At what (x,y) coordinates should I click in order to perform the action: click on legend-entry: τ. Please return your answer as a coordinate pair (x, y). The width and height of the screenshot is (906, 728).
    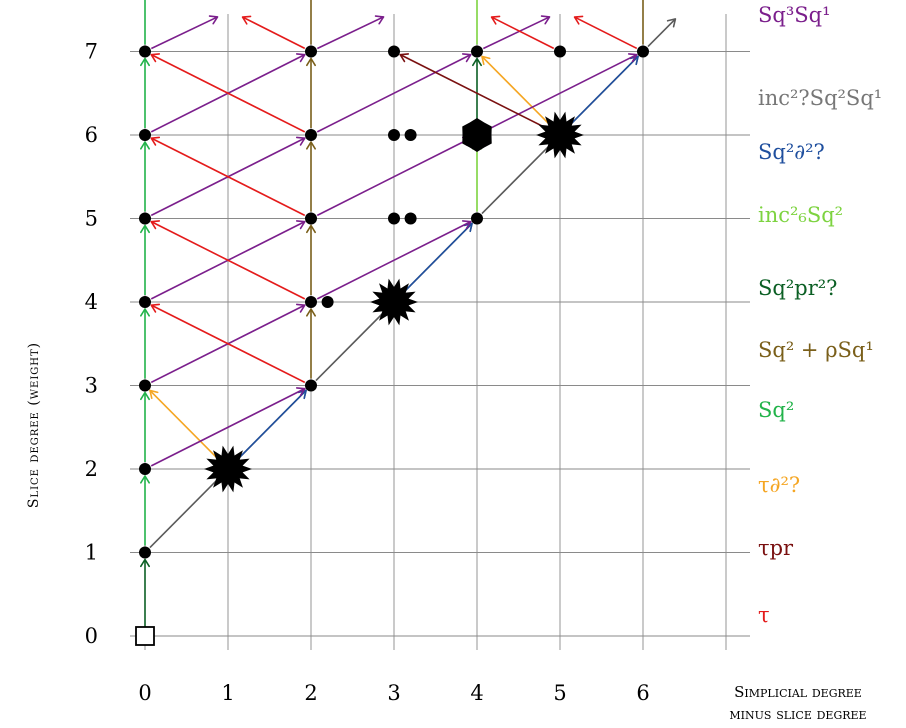
    Looking at the image, I should click on (764, 615).